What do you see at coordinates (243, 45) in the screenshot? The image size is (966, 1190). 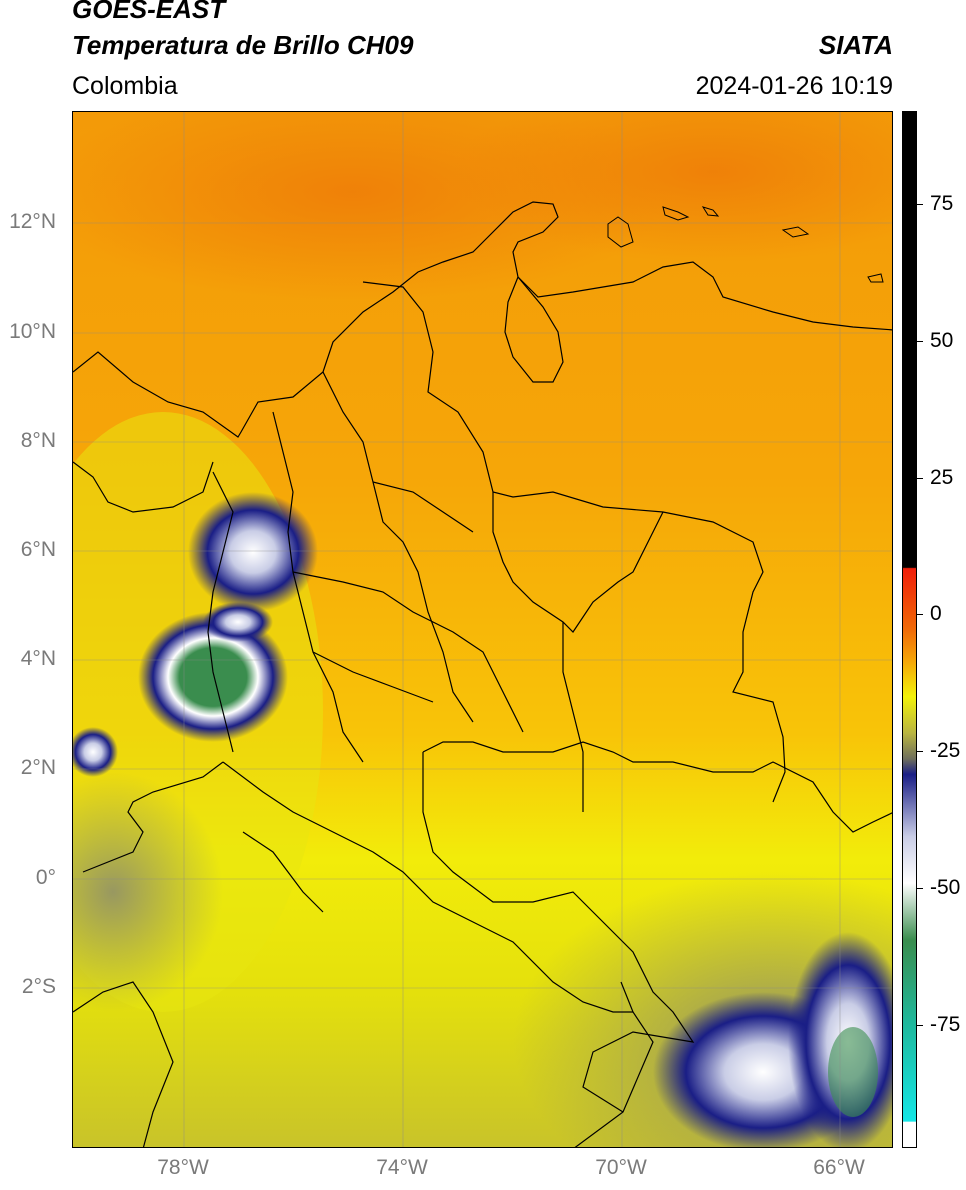 I see `title-line-2: Temperatura de Brillo CH09` at bounding box center [243, 45].